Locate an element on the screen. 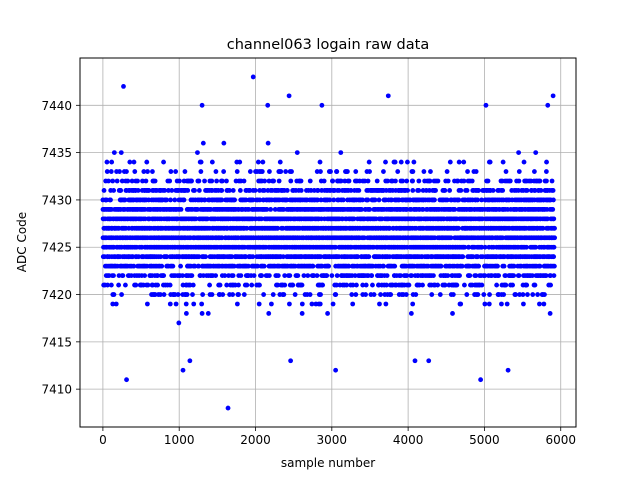  x-axis-label: sample number is located at coordinates (328, 463).